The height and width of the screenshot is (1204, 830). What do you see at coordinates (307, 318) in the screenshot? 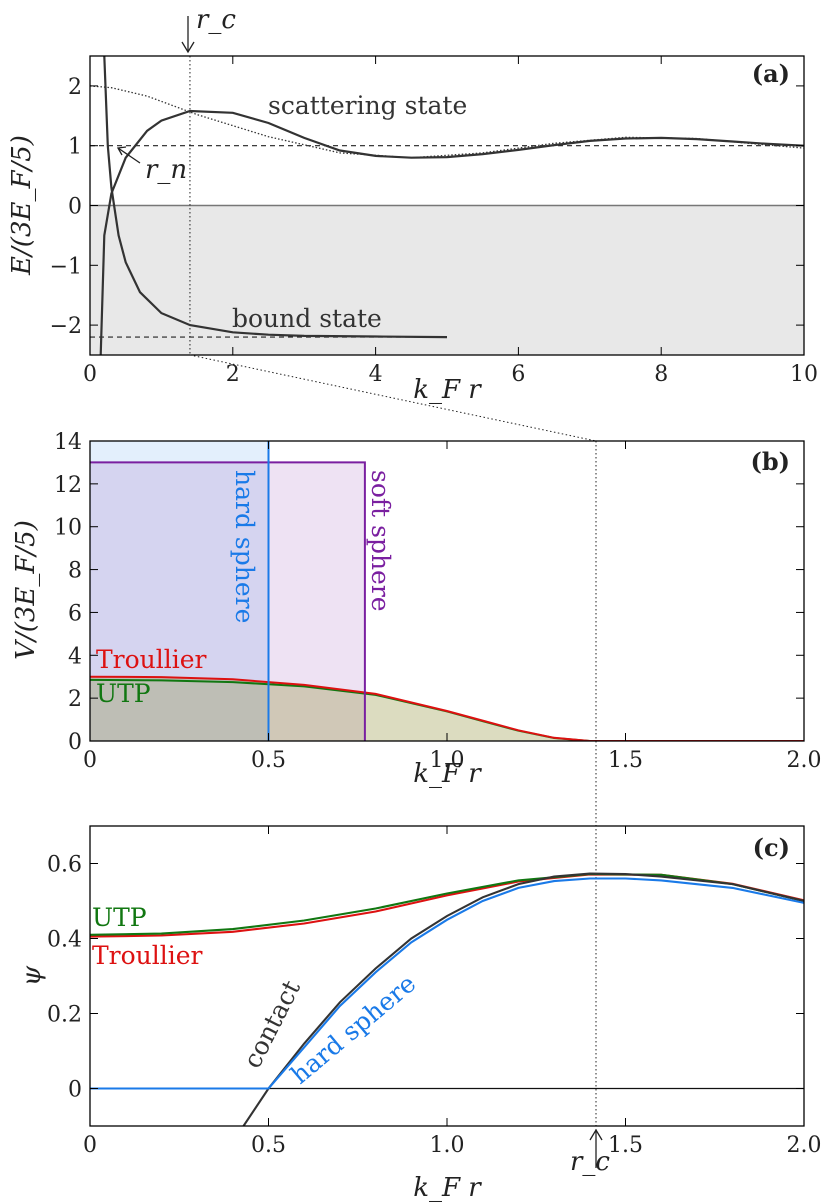
I see `bound-state-label: bound state` at bounding box center [307, 318].